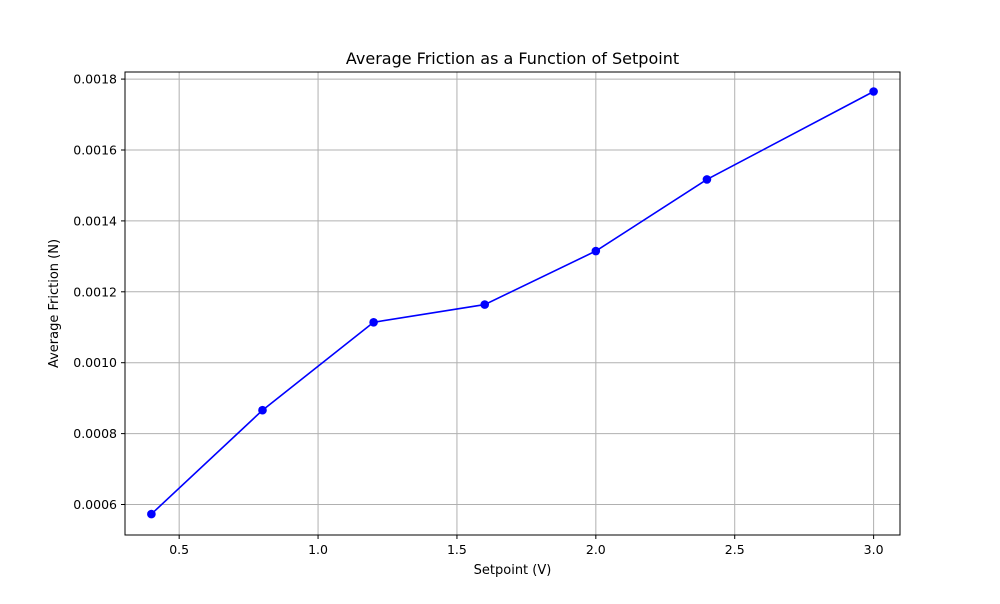  What do you see at coordinates (874, 549) in the screenshot?
I see `x-tick-label: 3.0` at bounding box center [874, 549].